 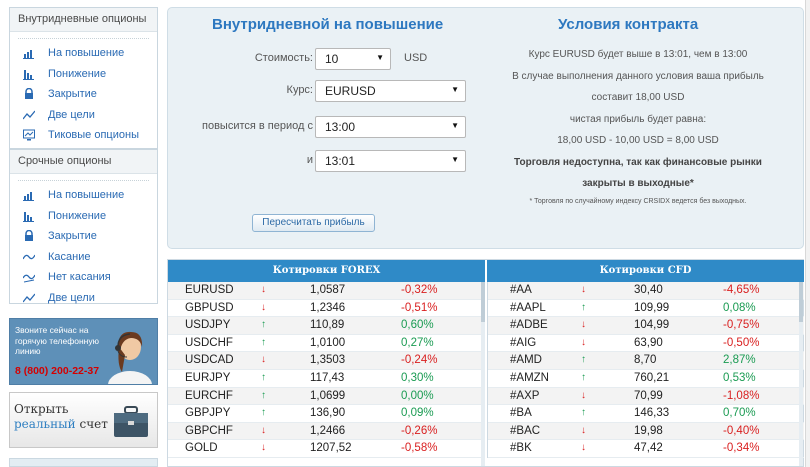 What do you see at coordinates (390, 91) in the screenshot?
I see `asset-select: EURUSD ▼` at bounding box center [390, 91].